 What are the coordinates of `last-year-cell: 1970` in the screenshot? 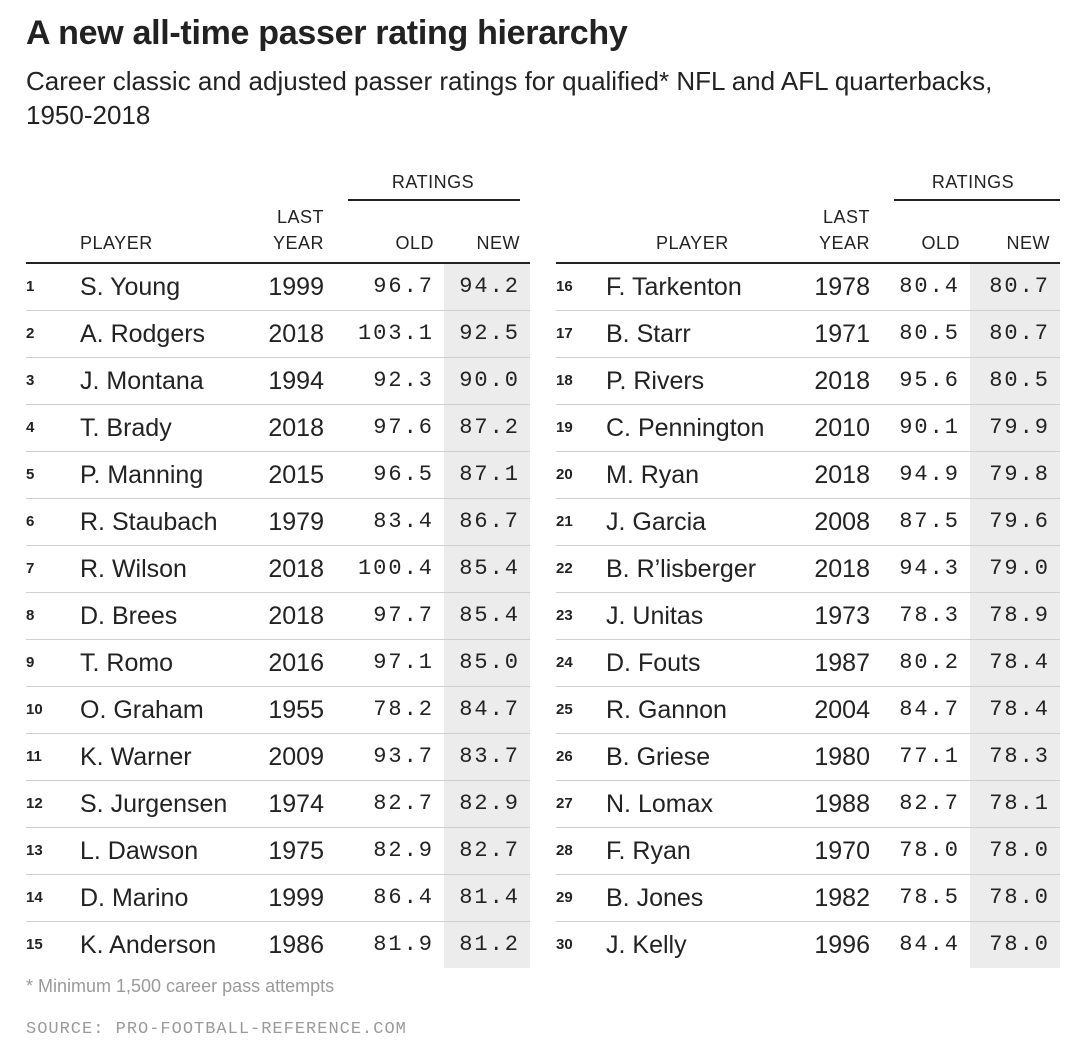 It's located at (842, 851).